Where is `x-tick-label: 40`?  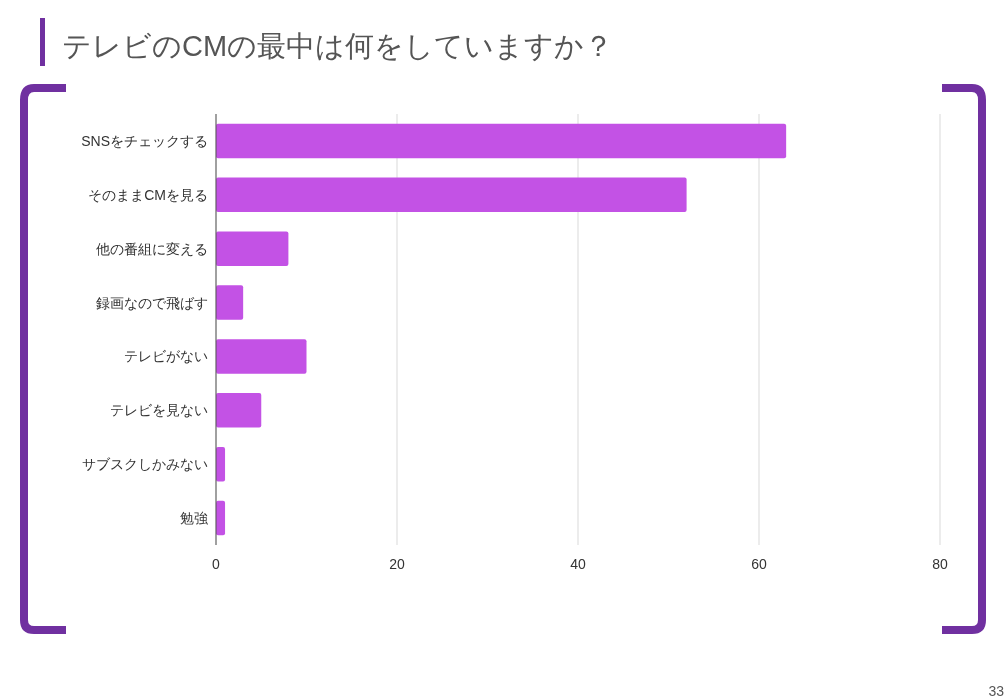
x-tick-label: 40 is located at coordinates (578, 564).